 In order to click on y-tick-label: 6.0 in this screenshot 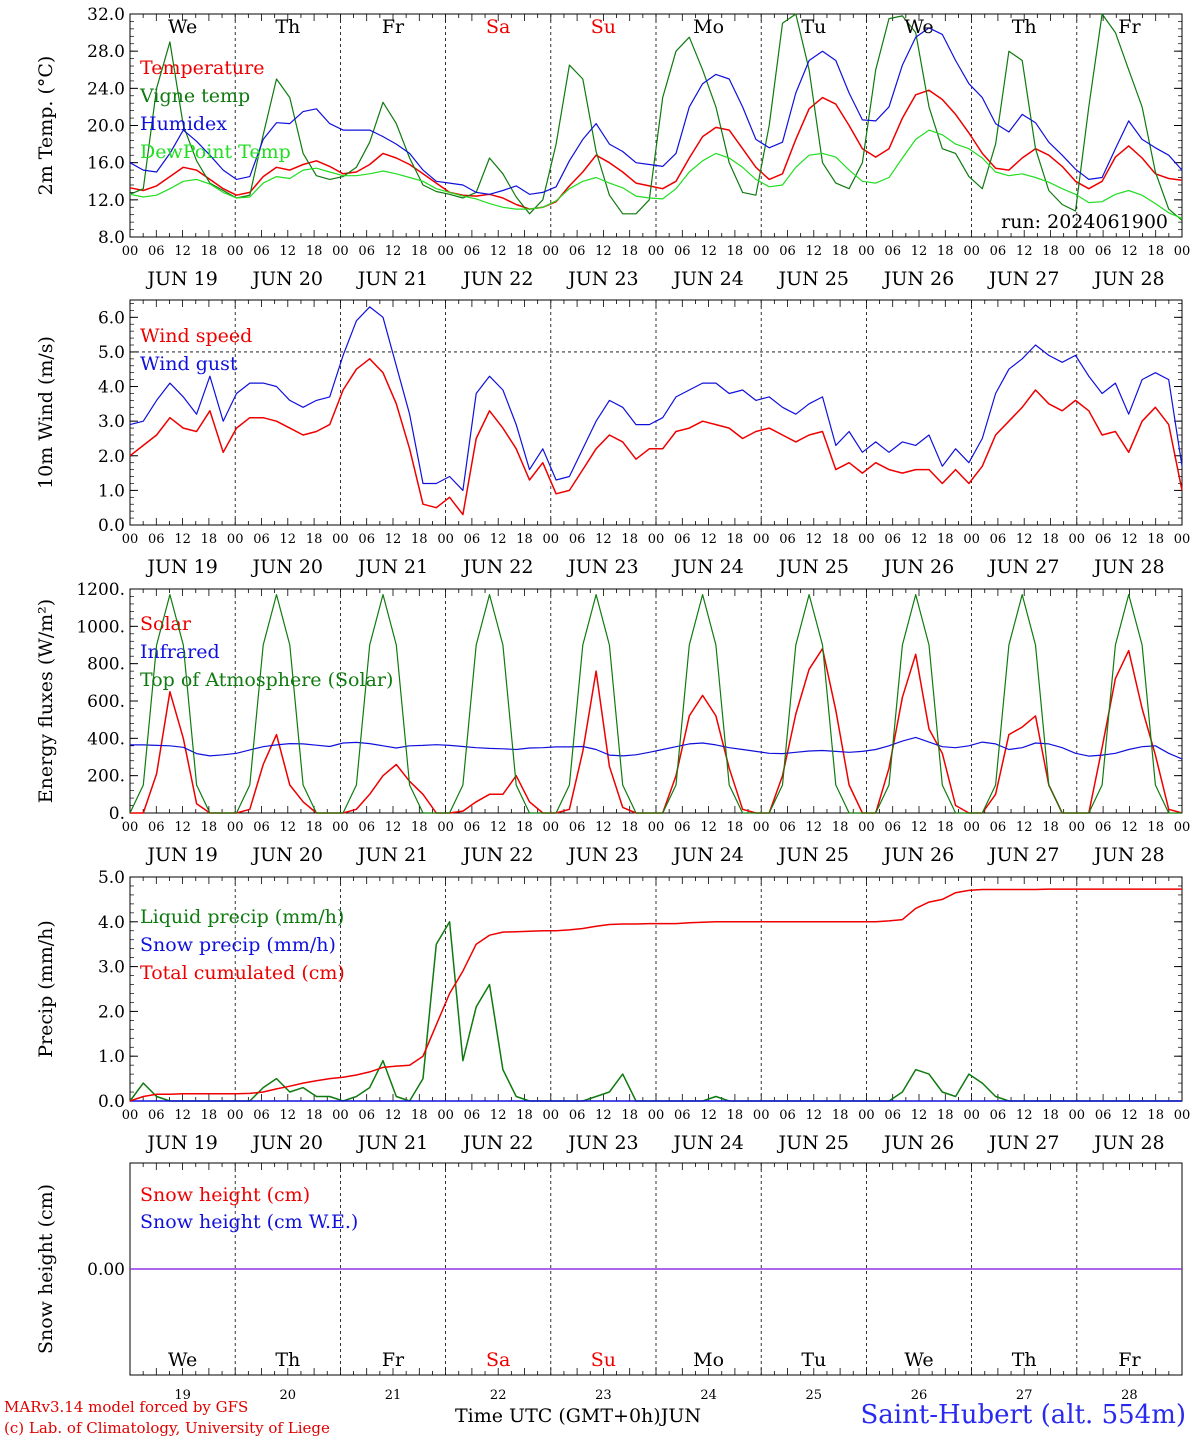, I will do `click(111, 318)`.